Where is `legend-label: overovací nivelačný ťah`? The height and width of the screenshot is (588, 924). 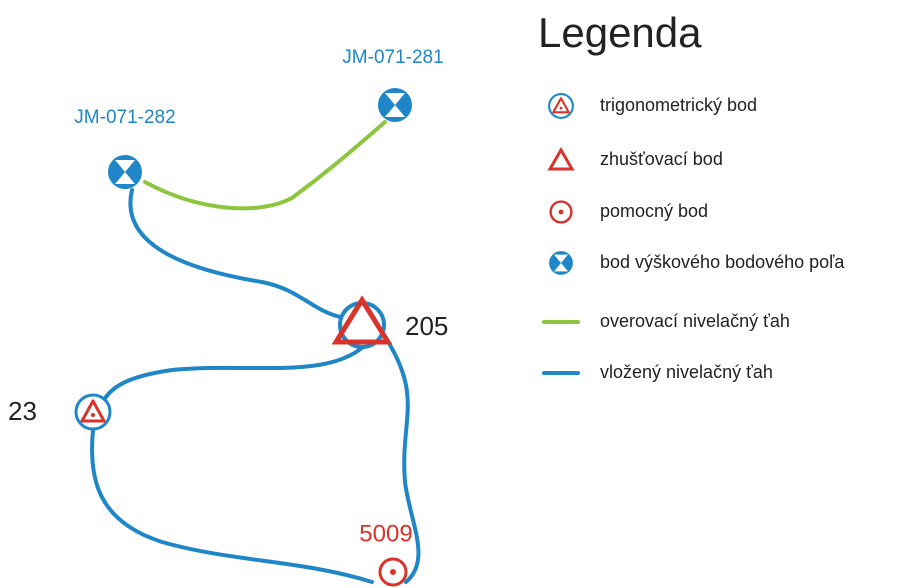
legend-label: overovací nivelačný ťah is located at coordinates (695, 321).